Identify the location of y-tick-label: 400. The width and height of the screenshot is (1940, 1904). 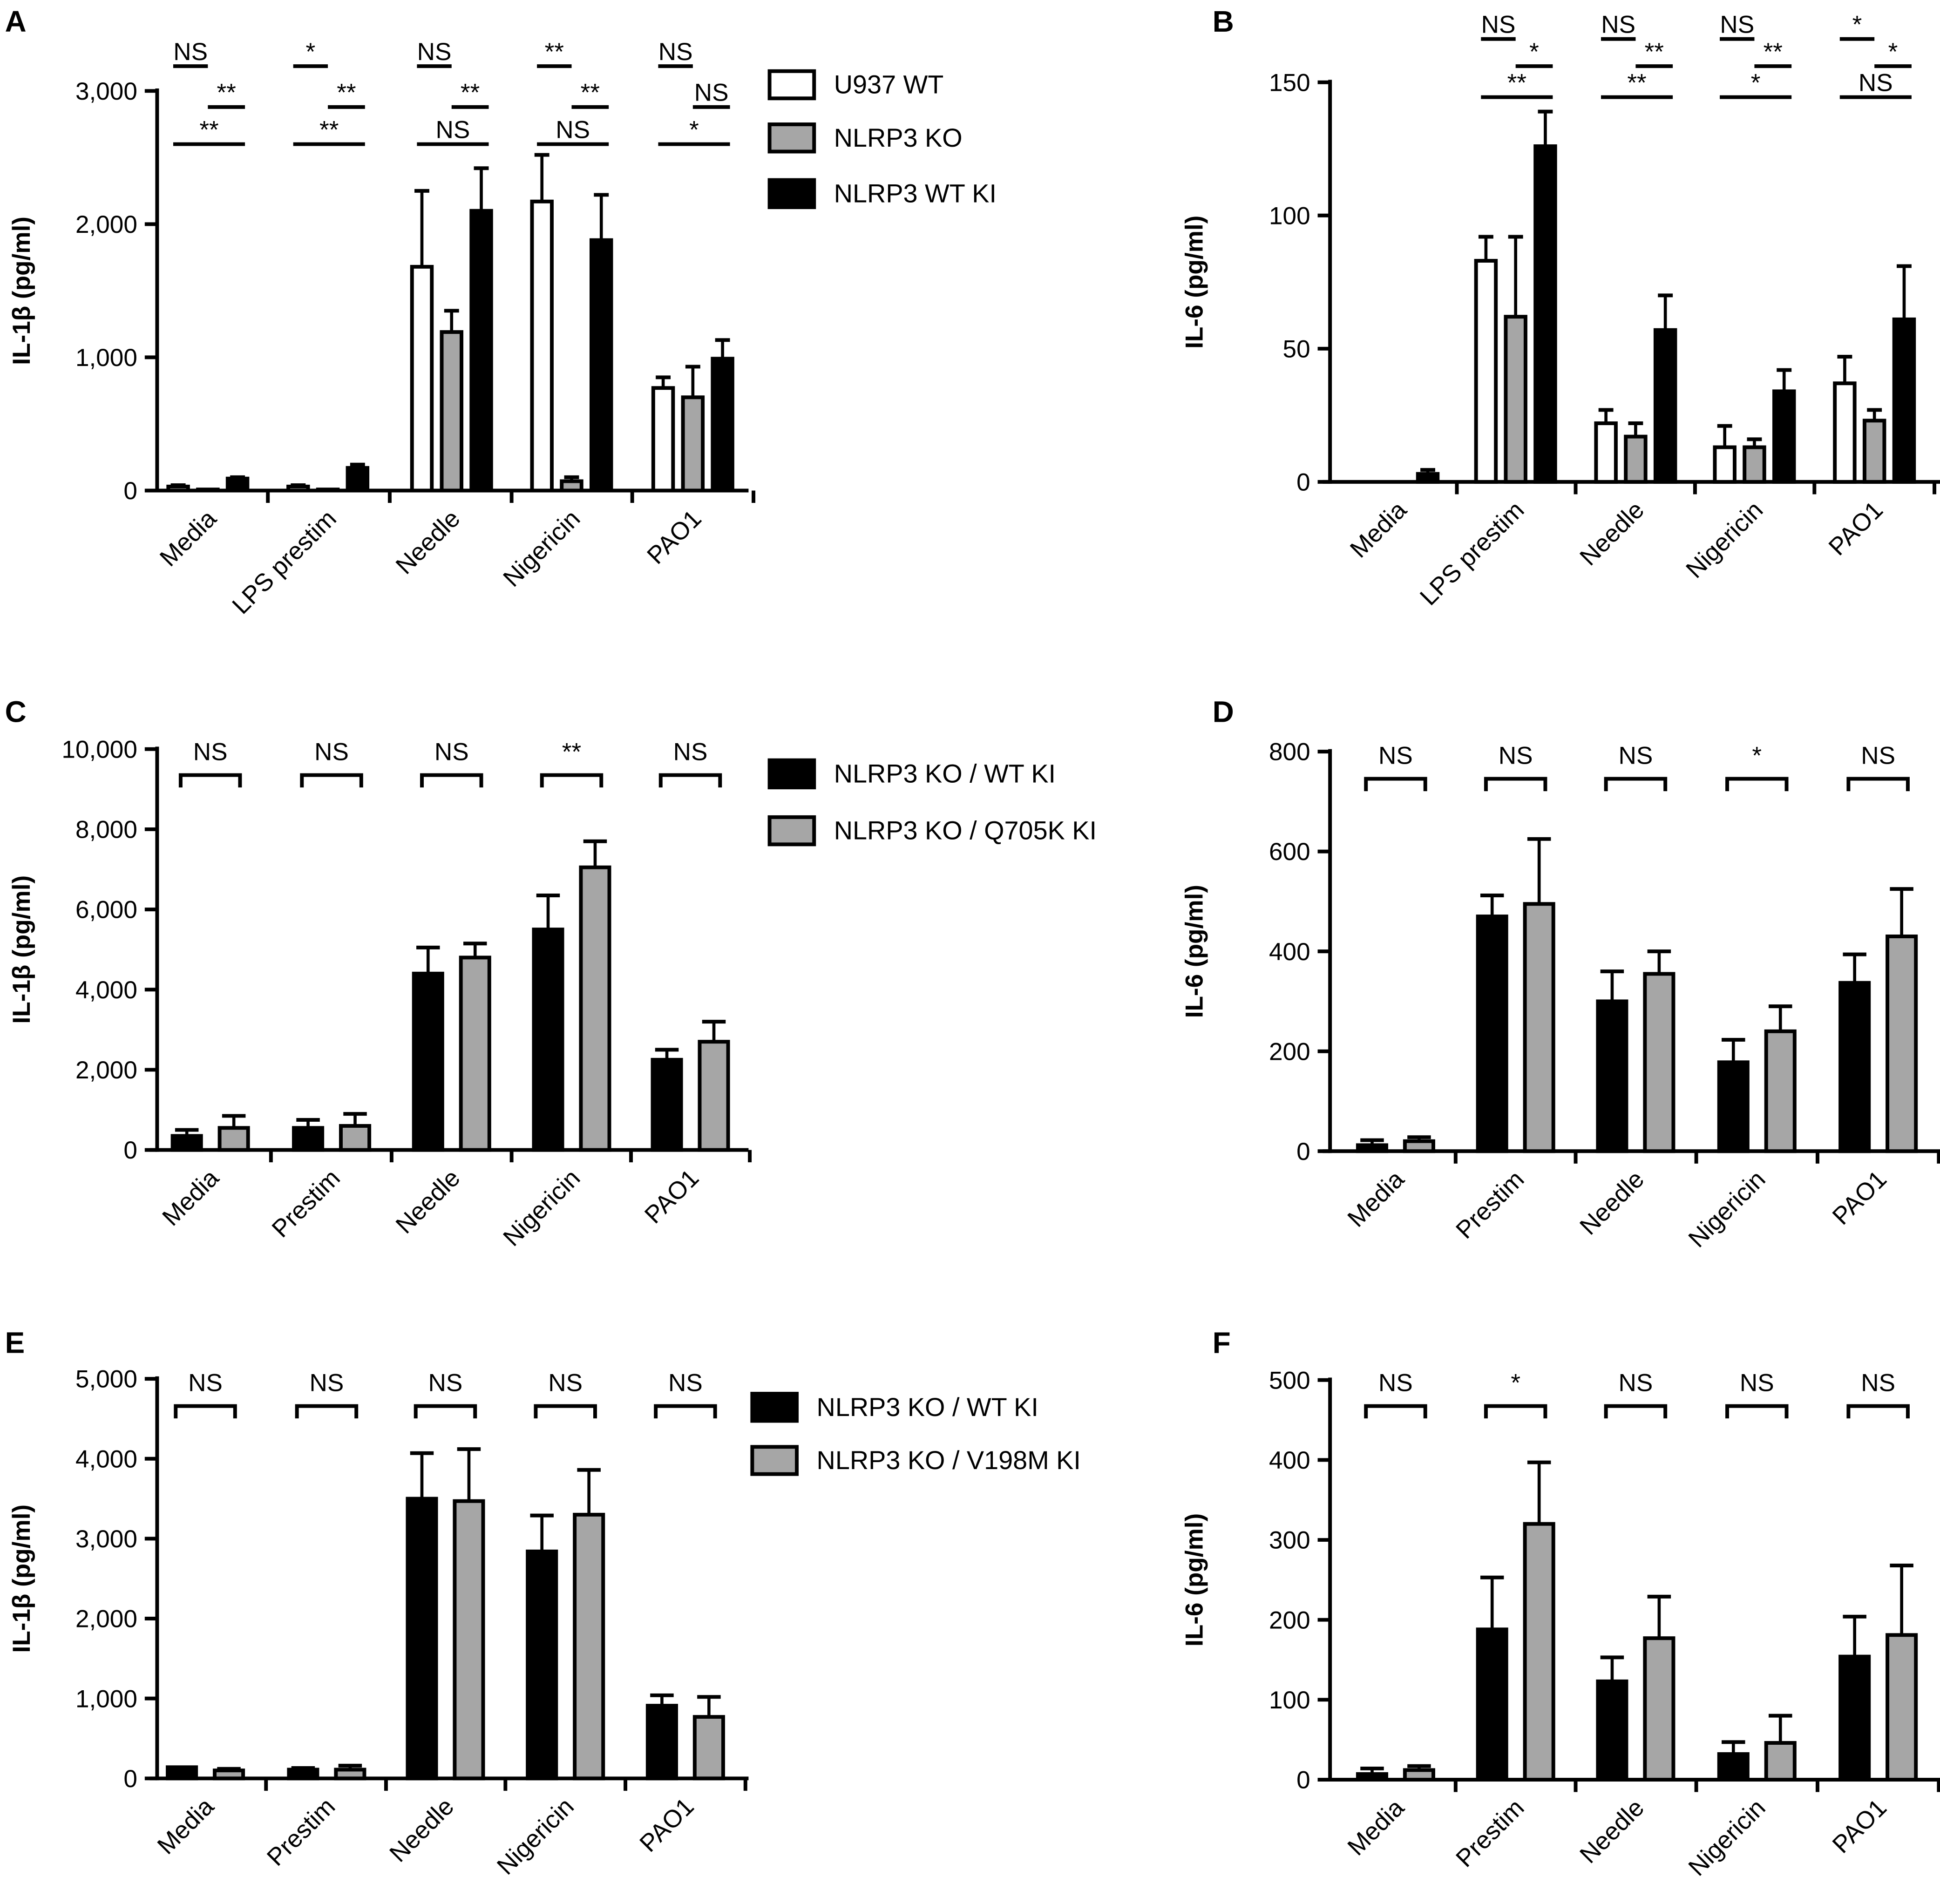
(1289, 952).